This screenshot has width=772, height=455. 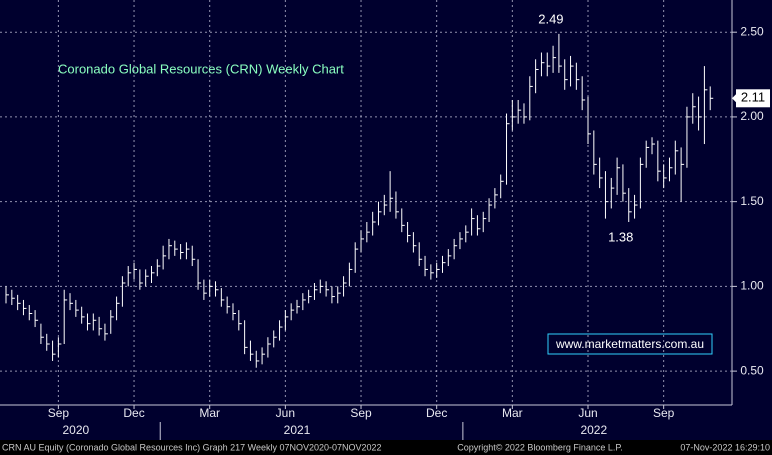 What do you see at coordinates (593, 430) in the screenshot?
I see `year-label: 2022` at bounding box center [593, 430].